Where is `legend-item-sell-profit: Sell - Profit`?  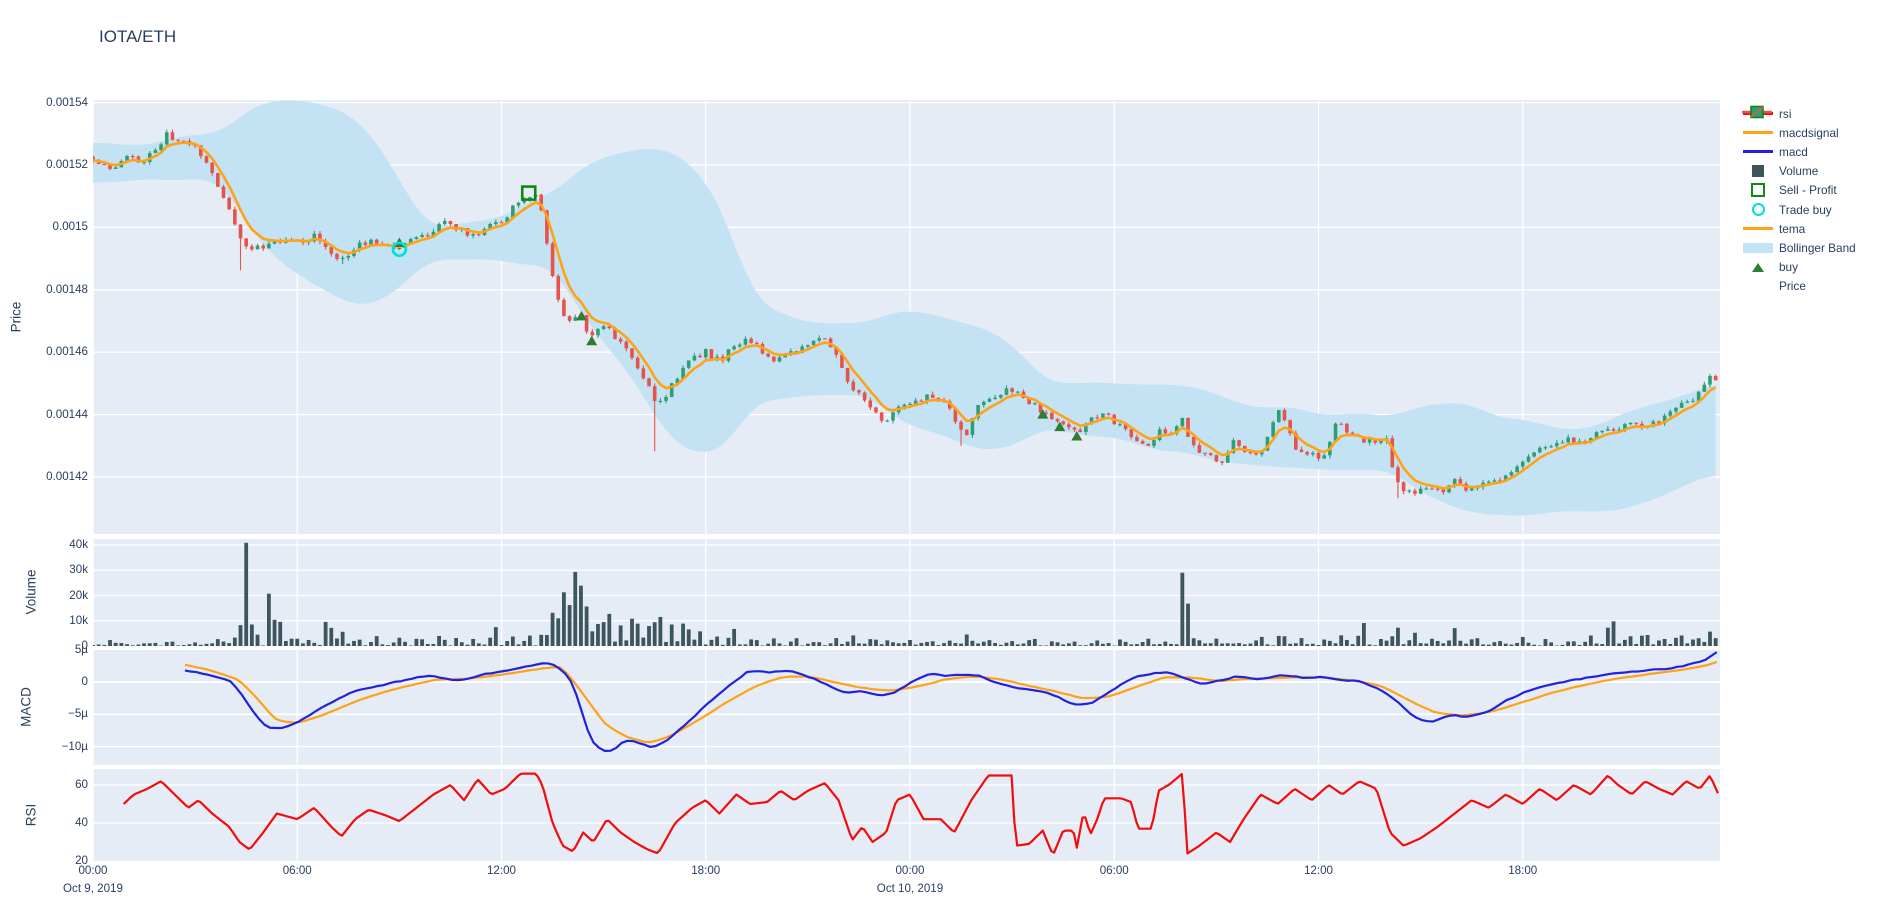 legend-item-sell-profit: Sell - Profit is located at coordinates (1799, 190).